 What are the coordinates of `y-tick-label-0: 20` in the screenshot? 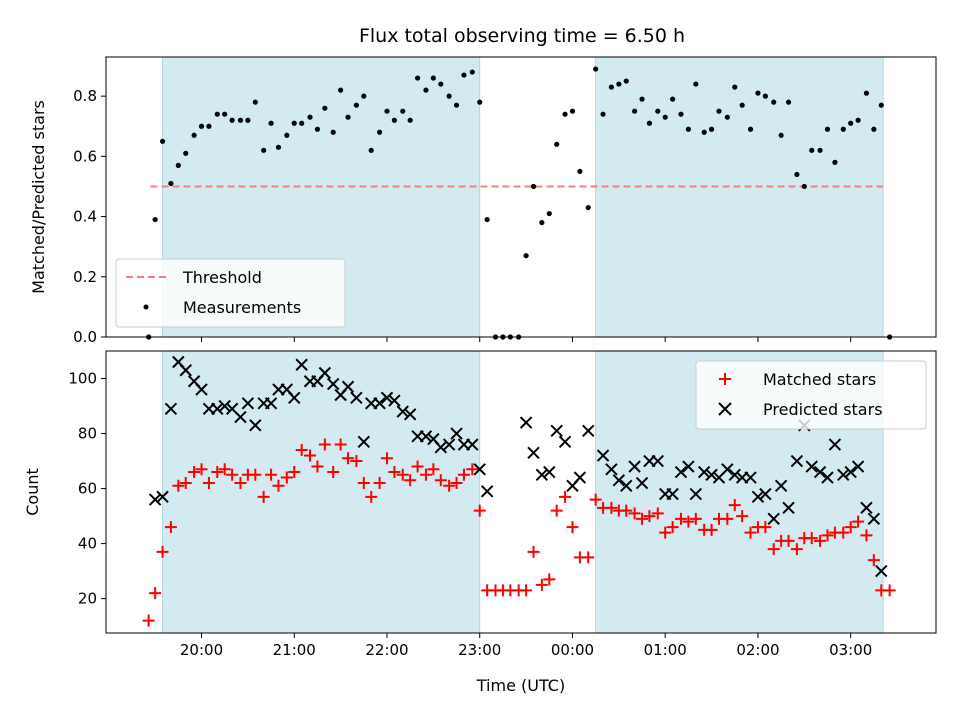 It's located at (87, 599).